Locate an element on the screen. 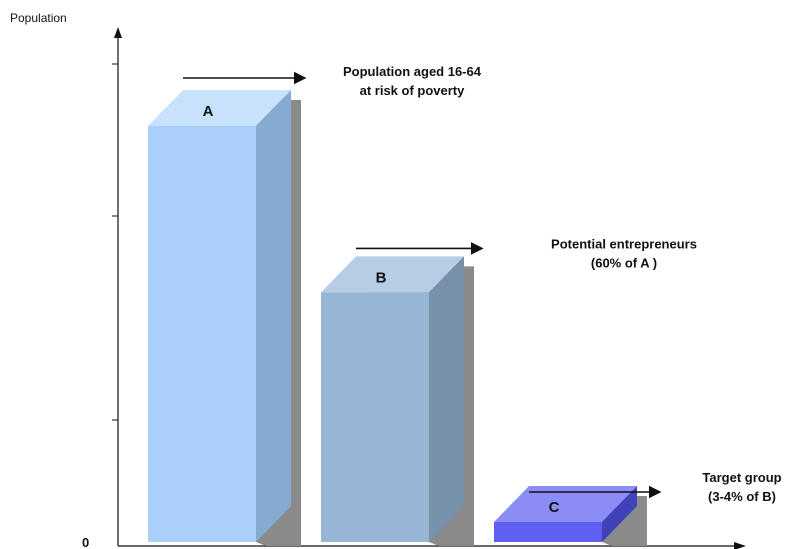 This screenshot has height=549, width=803. annotation-text: (60% of A ) is located at coordinates (624, 262).